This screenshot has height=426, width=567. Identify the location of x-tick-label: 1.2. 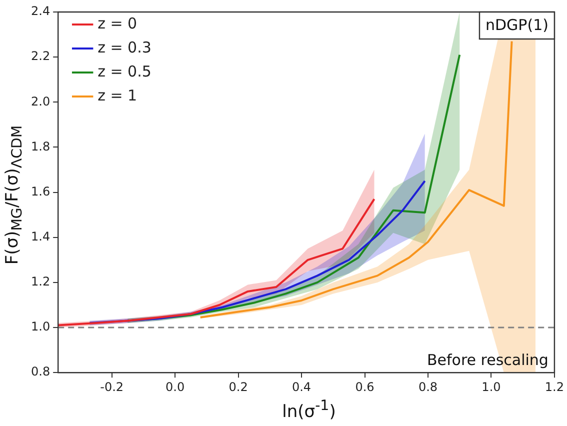
(554, 387).